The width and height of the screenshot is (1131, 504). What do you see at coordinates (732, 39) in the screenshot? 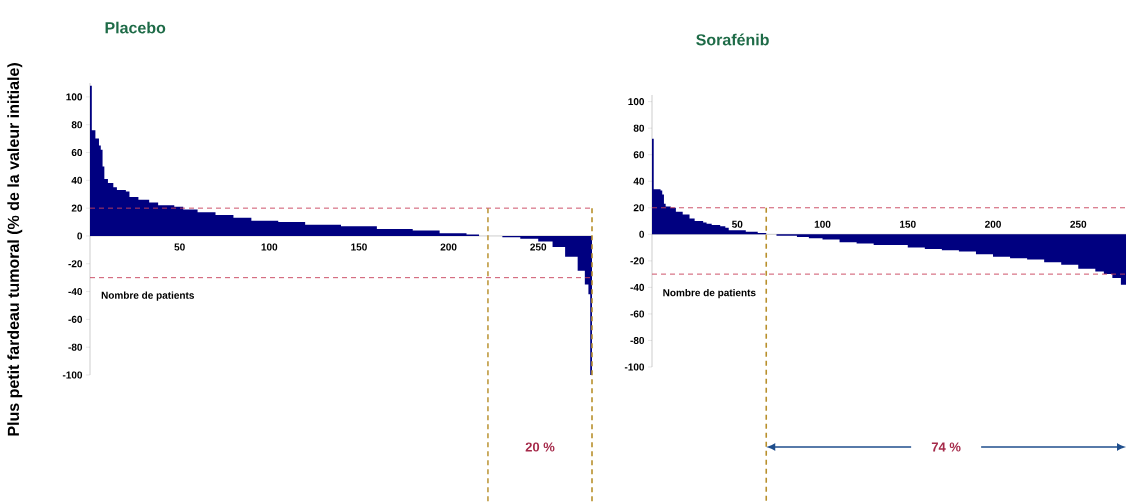
I see `chart-title: Sorafénib` at bounding box center [732, 39].